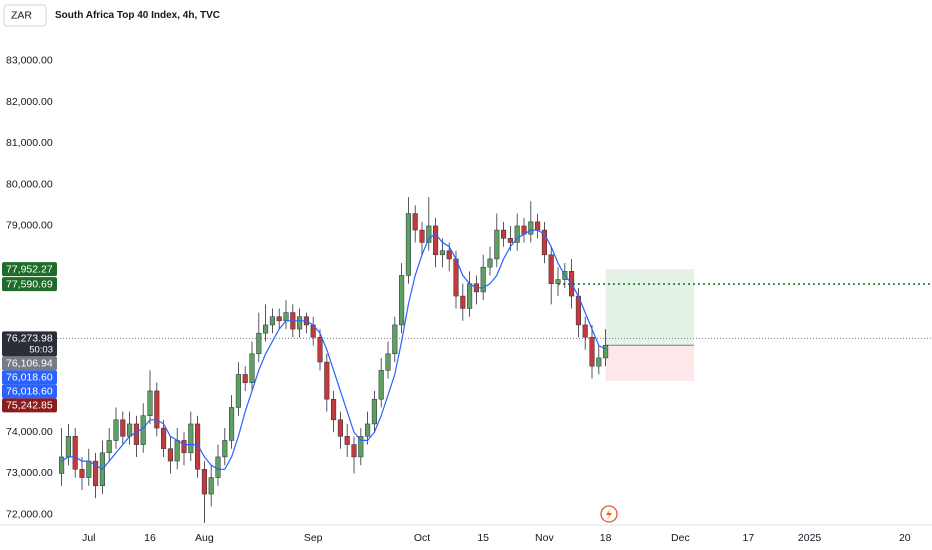  What do you see at coordinates (649, 363) in the screenshot?
I see `stop-zone` at bounding box center [649, 363].